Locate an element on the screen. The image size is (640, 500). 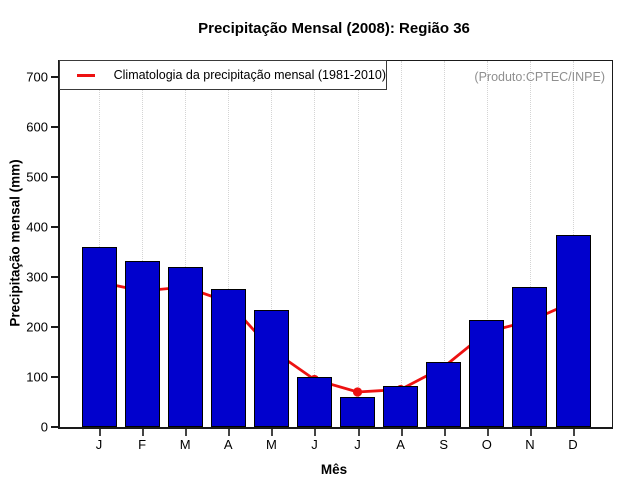
precipitation-bar-F2 is located at coordinates (142, 344).